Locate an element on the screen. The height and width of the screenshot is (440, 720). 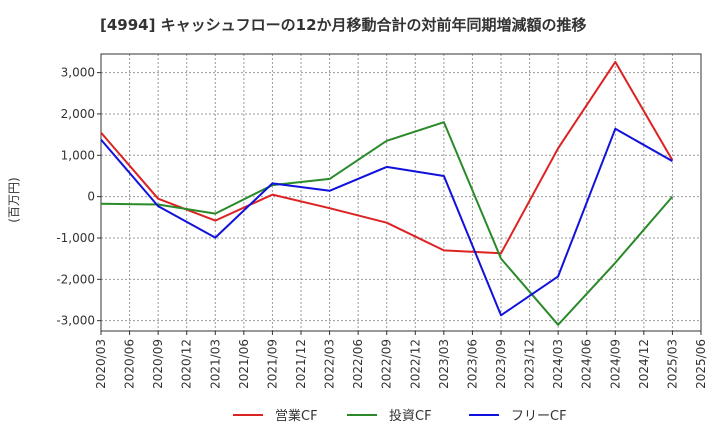
x-tick-label: 2021/06 is located at coordinates (244, 364).